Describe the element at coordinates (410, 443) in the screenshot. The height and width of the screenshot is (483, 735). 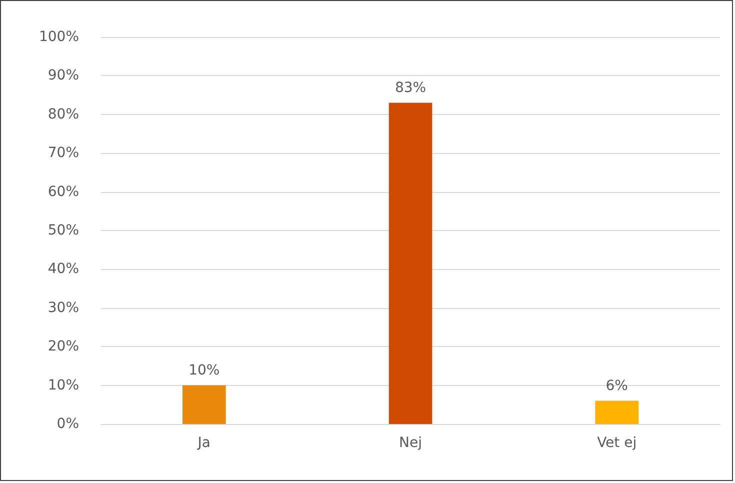
I see `x-tick-label: Nej` at that location.